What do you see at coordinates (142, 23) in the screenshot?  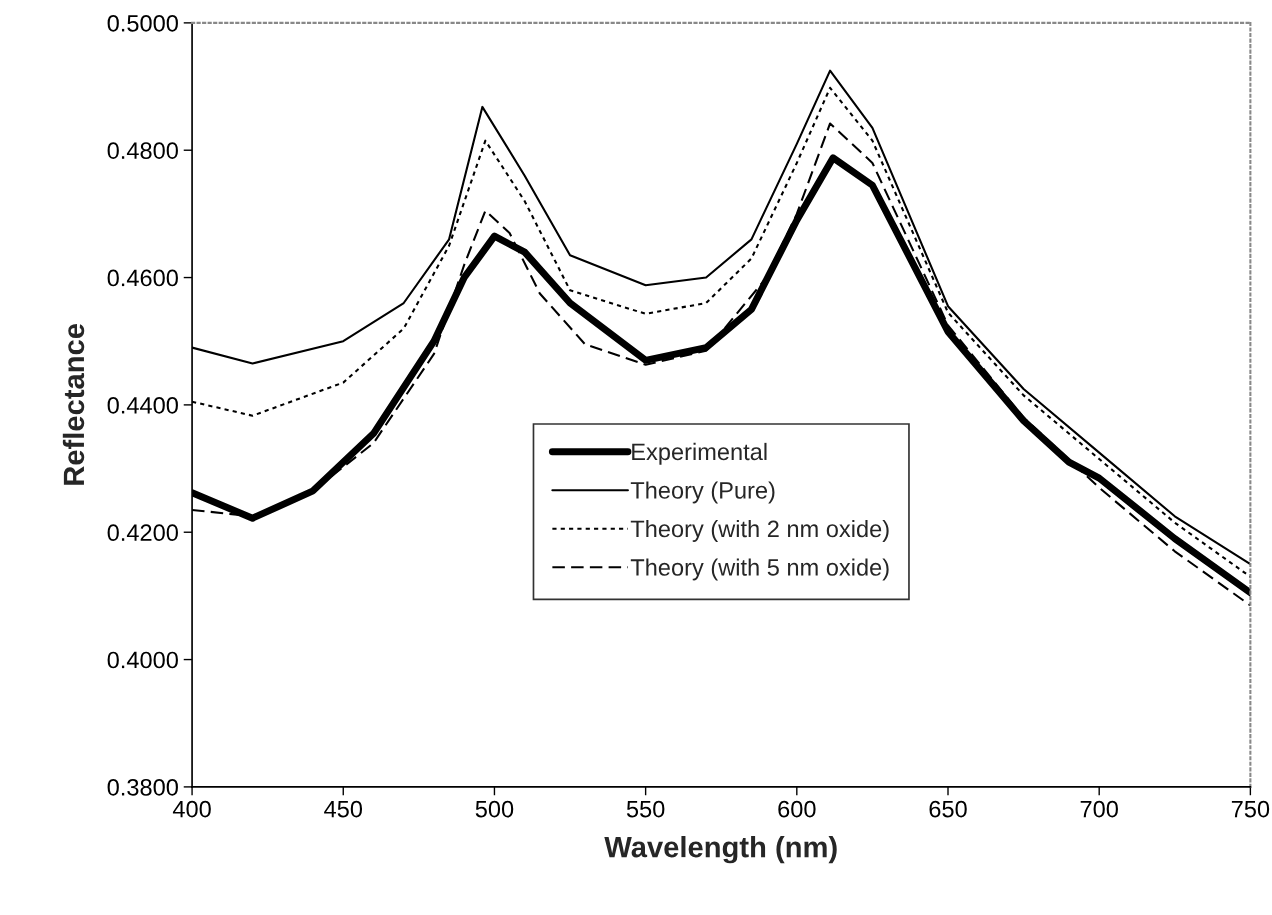 I see `y-tick-label: 0.5000` at bounding box center [142, 23].